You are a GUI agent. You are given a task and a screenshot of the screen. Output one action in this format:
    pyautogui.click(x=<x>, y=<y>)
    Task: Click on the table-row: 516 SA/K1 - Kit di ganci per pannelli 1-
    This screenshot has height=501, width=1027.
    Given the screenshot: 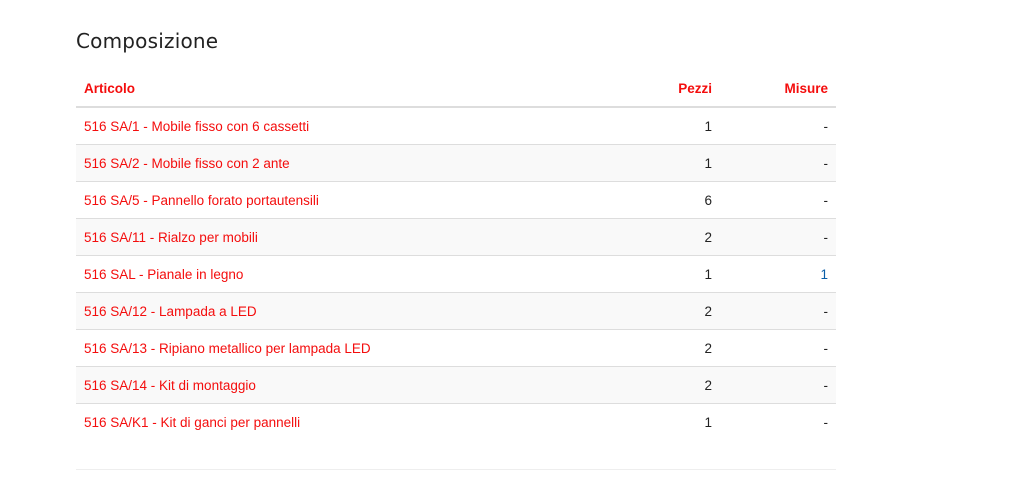 What is the action you would take?
    pyautogui.click(x=456, y=421)
    